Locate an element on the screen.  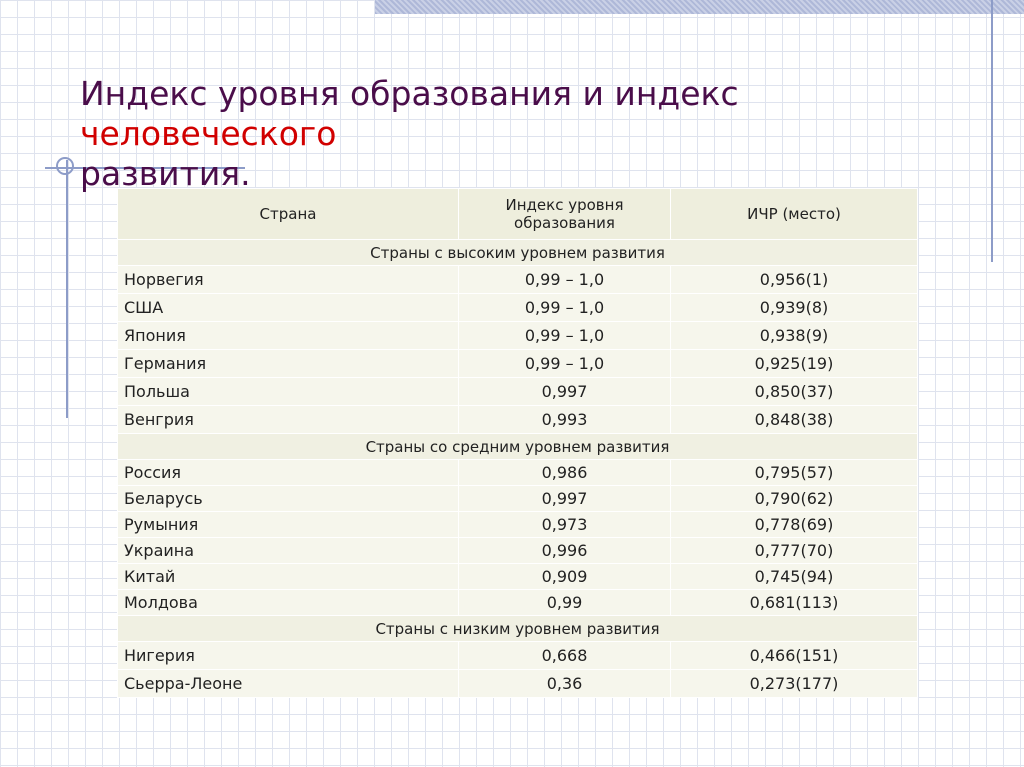
title-highlight: человеческого is located at coordinates (208, 133).